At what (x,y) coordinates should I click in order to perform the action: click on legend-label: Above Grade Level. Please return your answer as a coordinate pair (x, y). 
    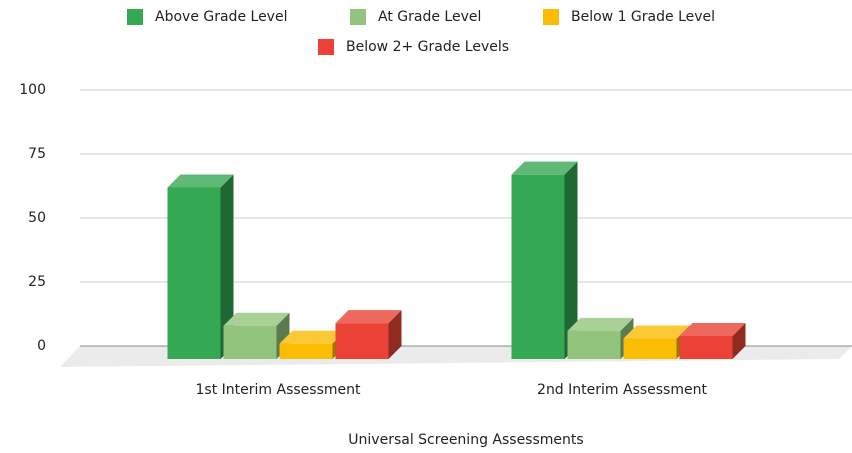
    Looking at the image, I should click on (221, 17).